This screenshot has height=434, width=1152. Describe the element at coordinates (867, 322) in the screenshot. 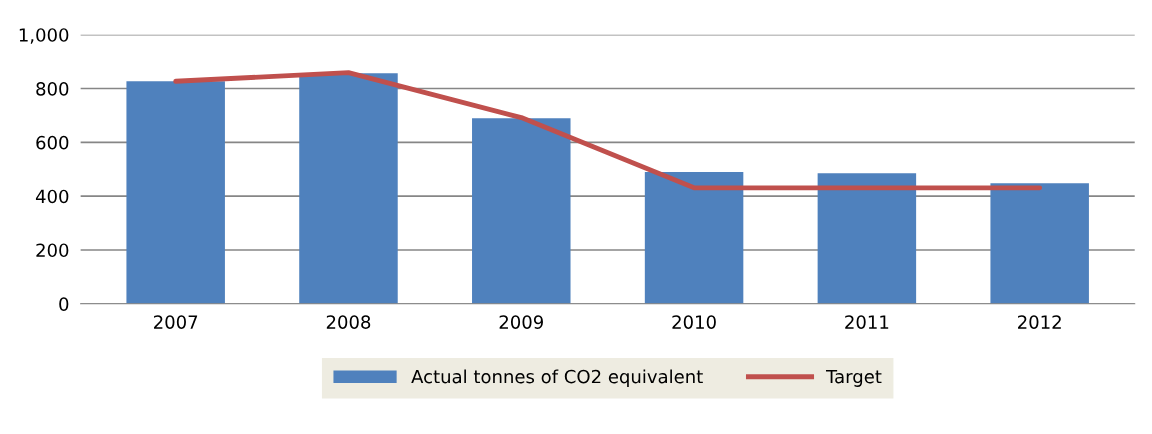

I see `x-tick-label: 2011` at that location.